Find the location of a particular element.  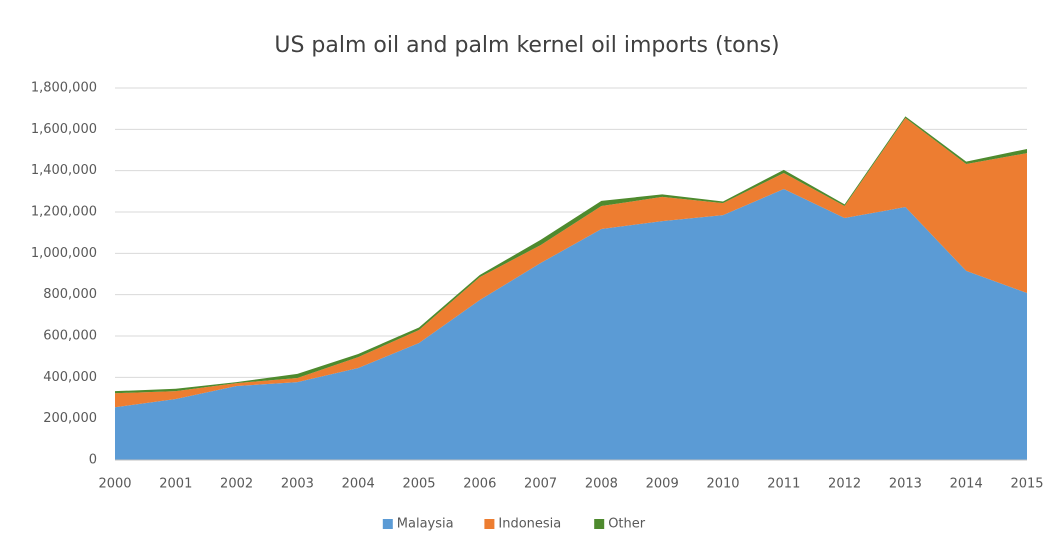

x-tick-label: 2002 is located at coordinates (236, 484).